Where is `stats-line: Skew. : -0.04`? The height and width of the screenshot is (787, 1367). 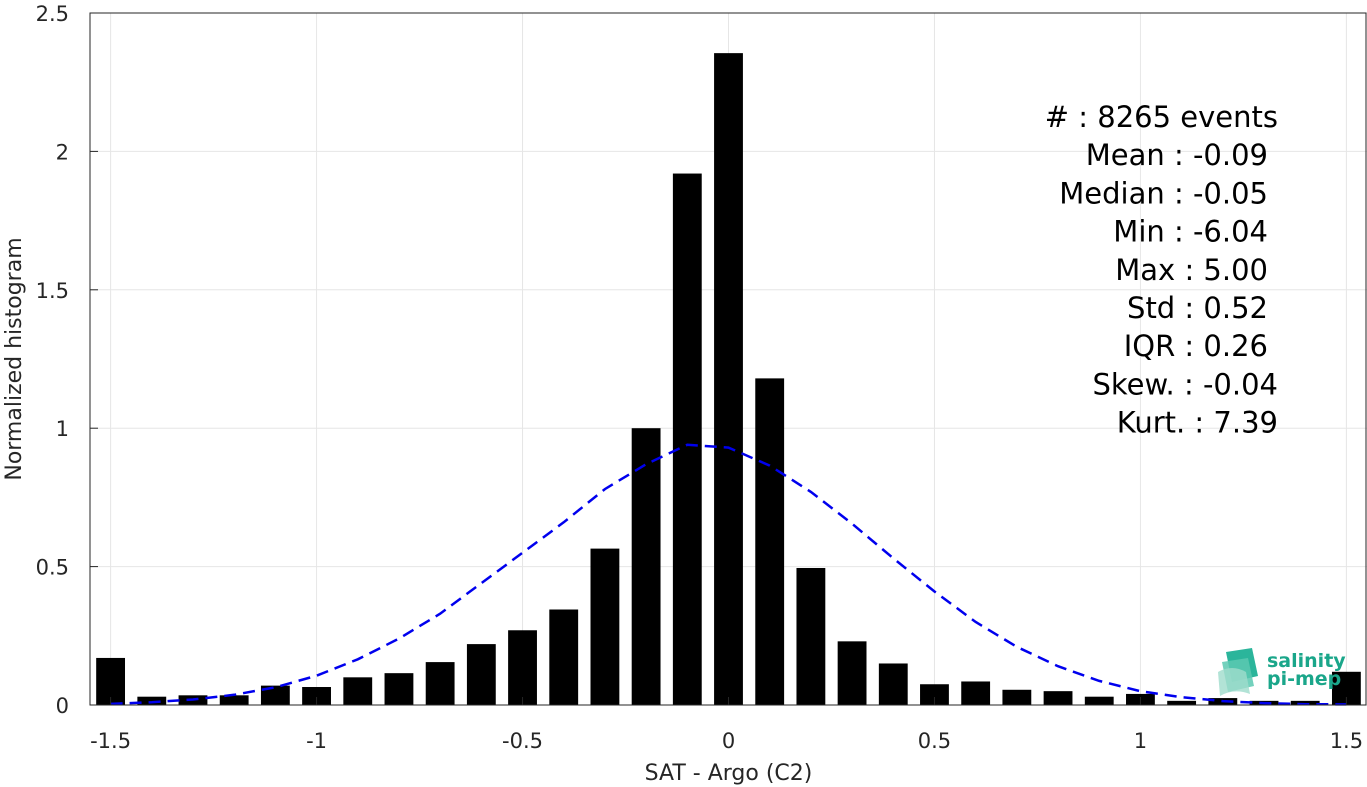
stats-line: Skew. : -0.04 is located at coordinates (1185, 384).